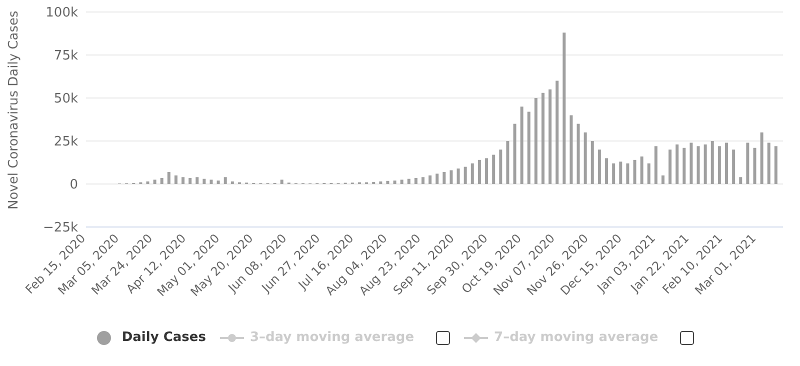 The height and width of the screenshot is (366, 800). Describe the element at coordinates (74, 185) in the screenshot. I see `y-tick-label: 0` at that location.